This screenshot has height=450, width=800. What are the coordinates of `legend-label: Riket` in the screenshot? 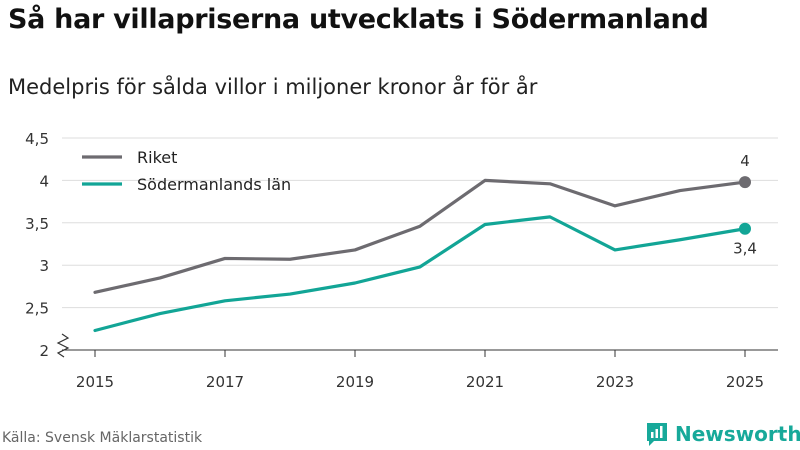 It's located at (157, 157).